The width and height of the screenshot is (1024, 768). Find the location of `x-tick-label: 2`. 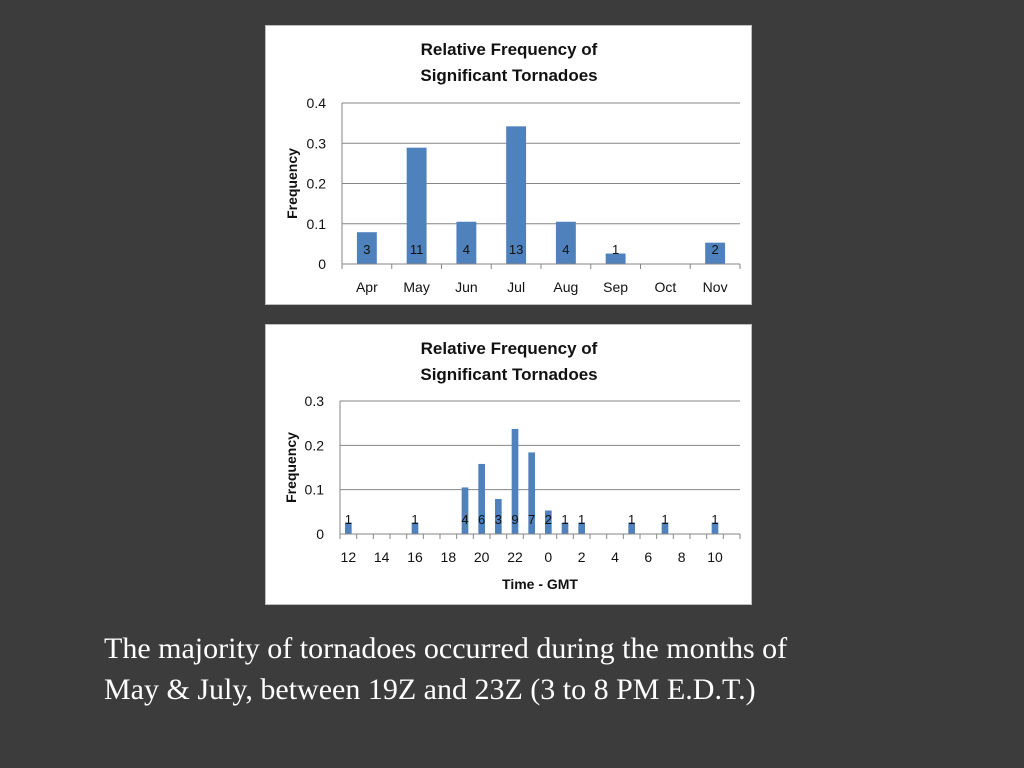

x-tick-label: 2 is located at coordinates (582, 557).